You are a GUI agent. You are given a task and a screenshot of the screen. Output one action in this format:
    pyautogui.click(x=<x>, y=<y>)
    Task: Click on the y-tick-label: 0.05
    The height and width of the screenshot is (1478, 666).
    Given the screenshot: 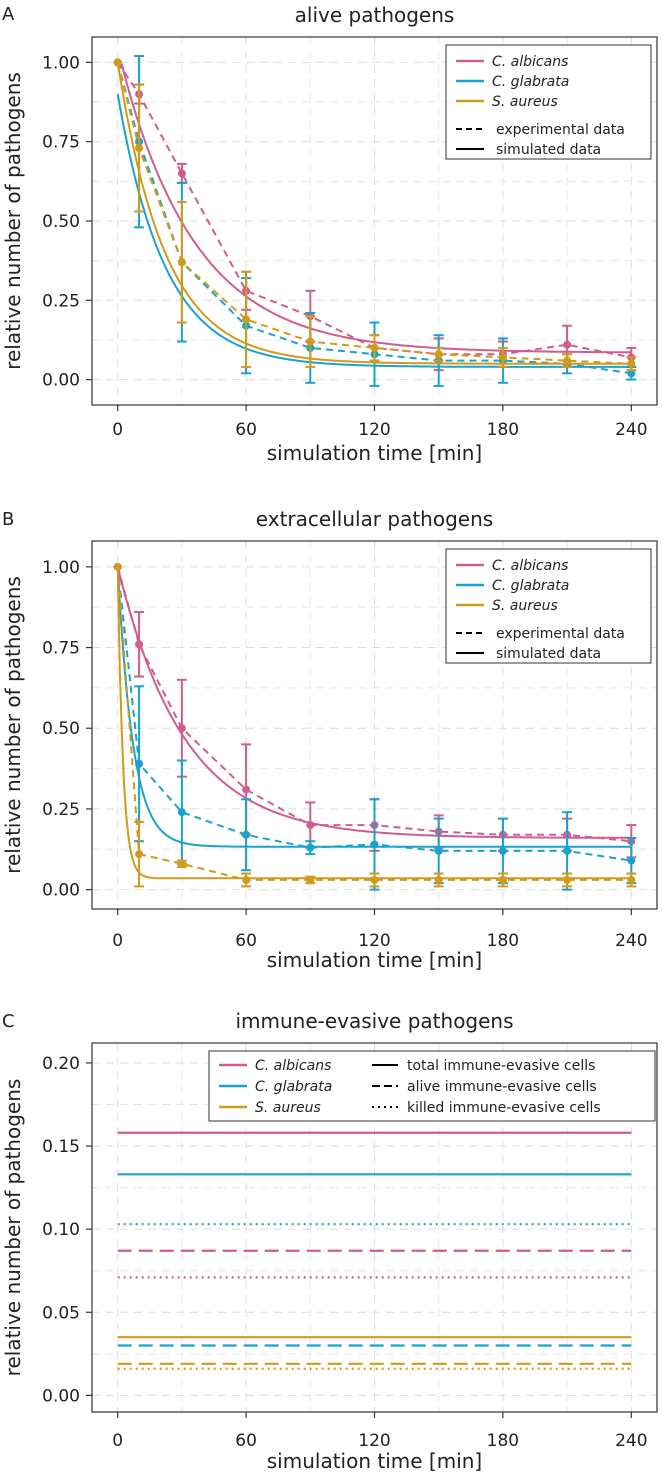 What is the action you would take?
    pyautogui.click(x=61, y=1313)
    